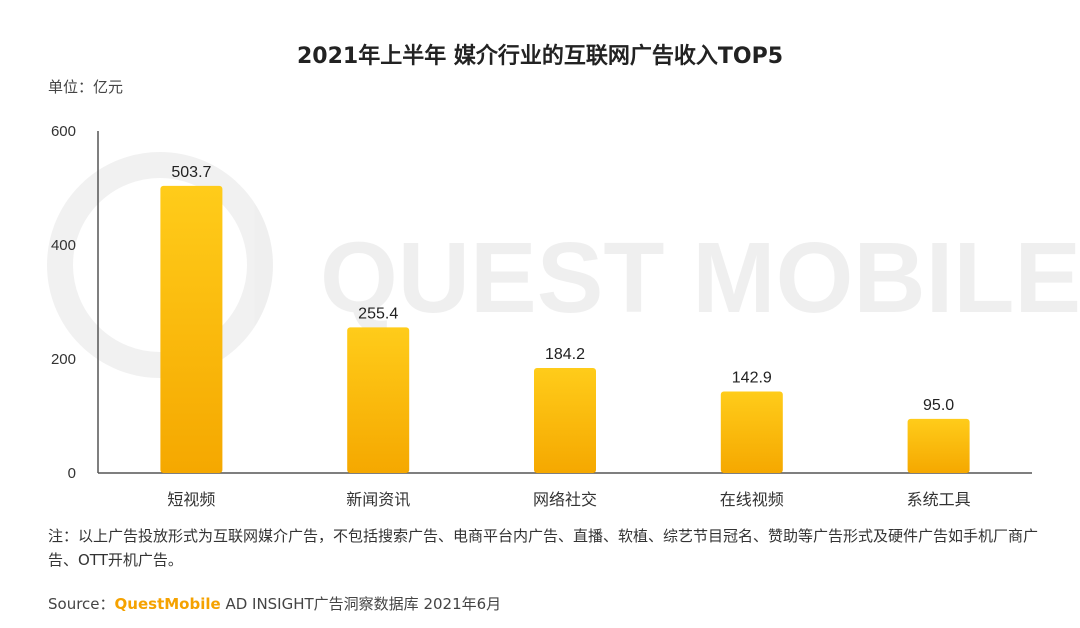  What do you see at coordinates (752, 378) in the screenshot?
I see `bar-value-label: 142.9` at bounding box center [752, 378].